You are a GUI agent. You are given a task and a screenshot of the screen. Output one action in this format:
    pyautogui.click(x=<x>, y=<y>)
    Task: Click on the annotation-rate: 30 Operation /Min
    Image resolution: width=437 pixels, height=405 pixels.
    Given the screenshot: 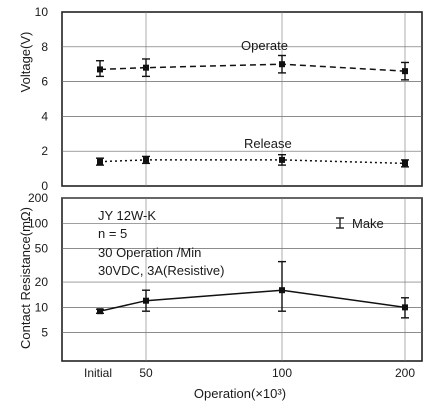 What is the action you would take?
    pyautogui.click(x=149, y=252)
    